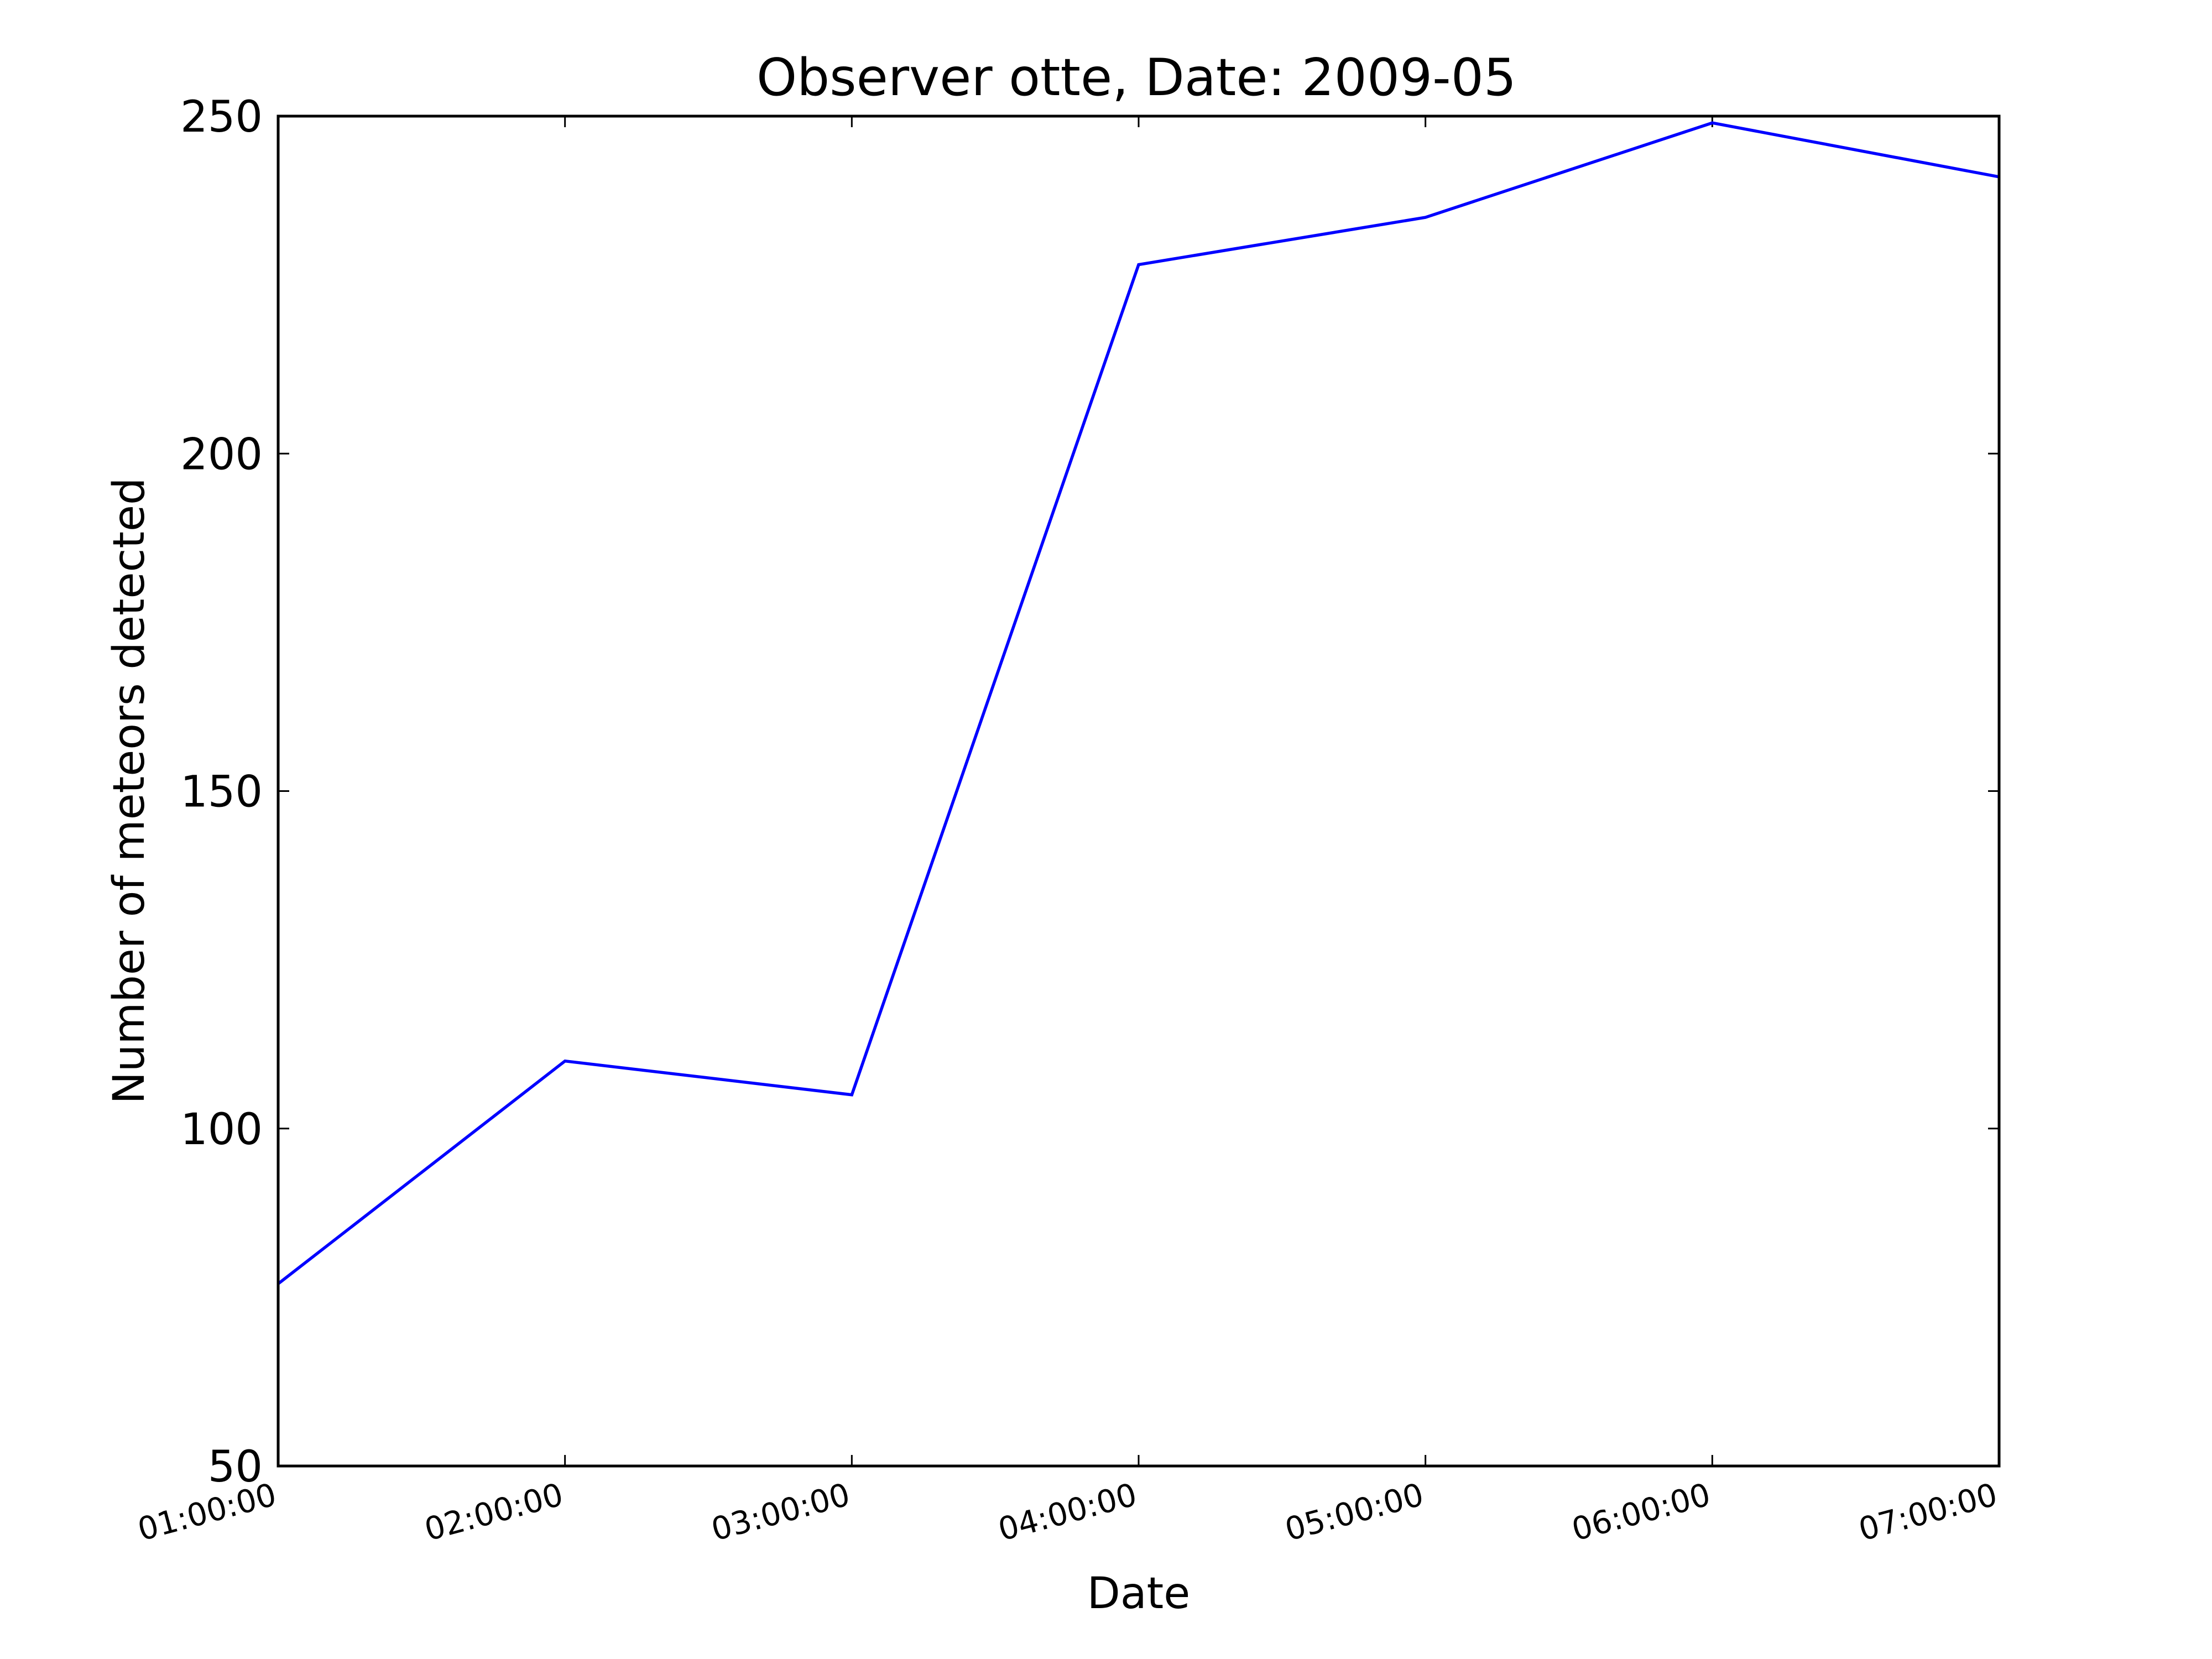  Describe the element at coordinates (236, 1467) in the screenshot. I see `y-tick-label: 50` at that location.